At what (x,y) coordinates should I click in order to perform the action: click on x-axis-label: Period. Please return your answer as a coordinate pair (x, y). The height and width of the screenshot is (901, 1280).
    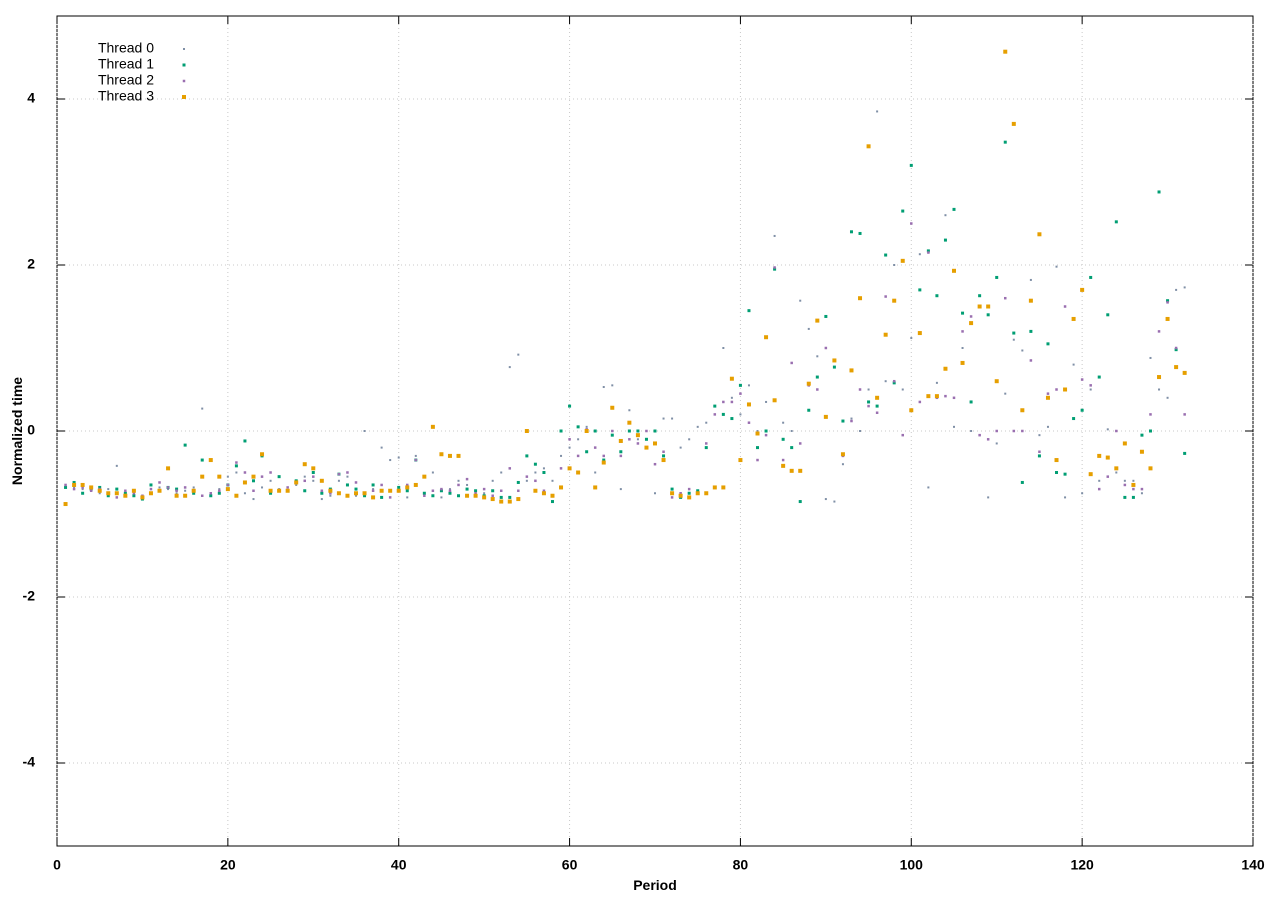
    Looking at the image, I should click on (655, 885).